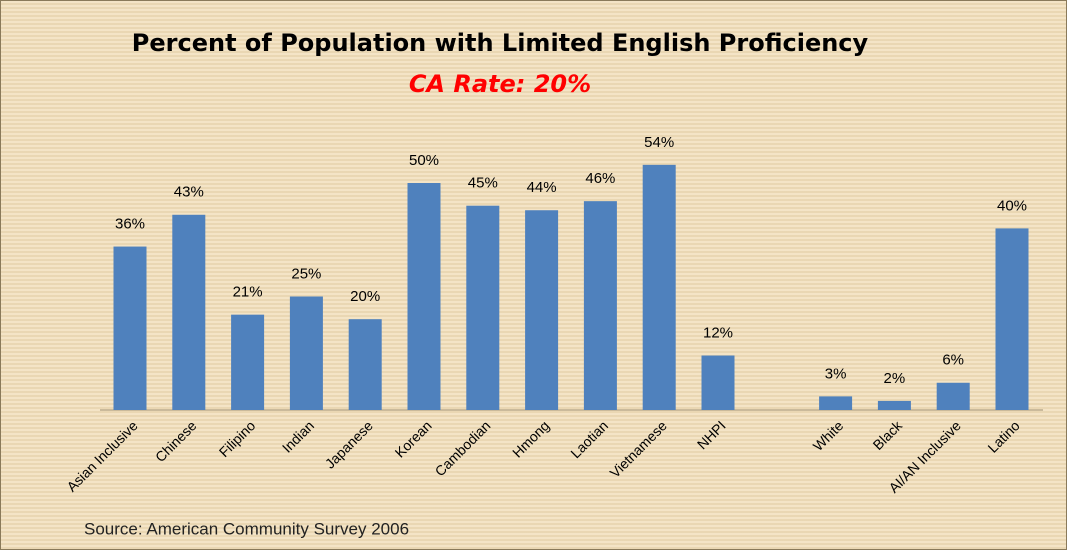 This screenshot has width=1067, height=550. Describe the element at coordinates (659, 142) in the screenshot. I see `value-label: 54%` at that location.